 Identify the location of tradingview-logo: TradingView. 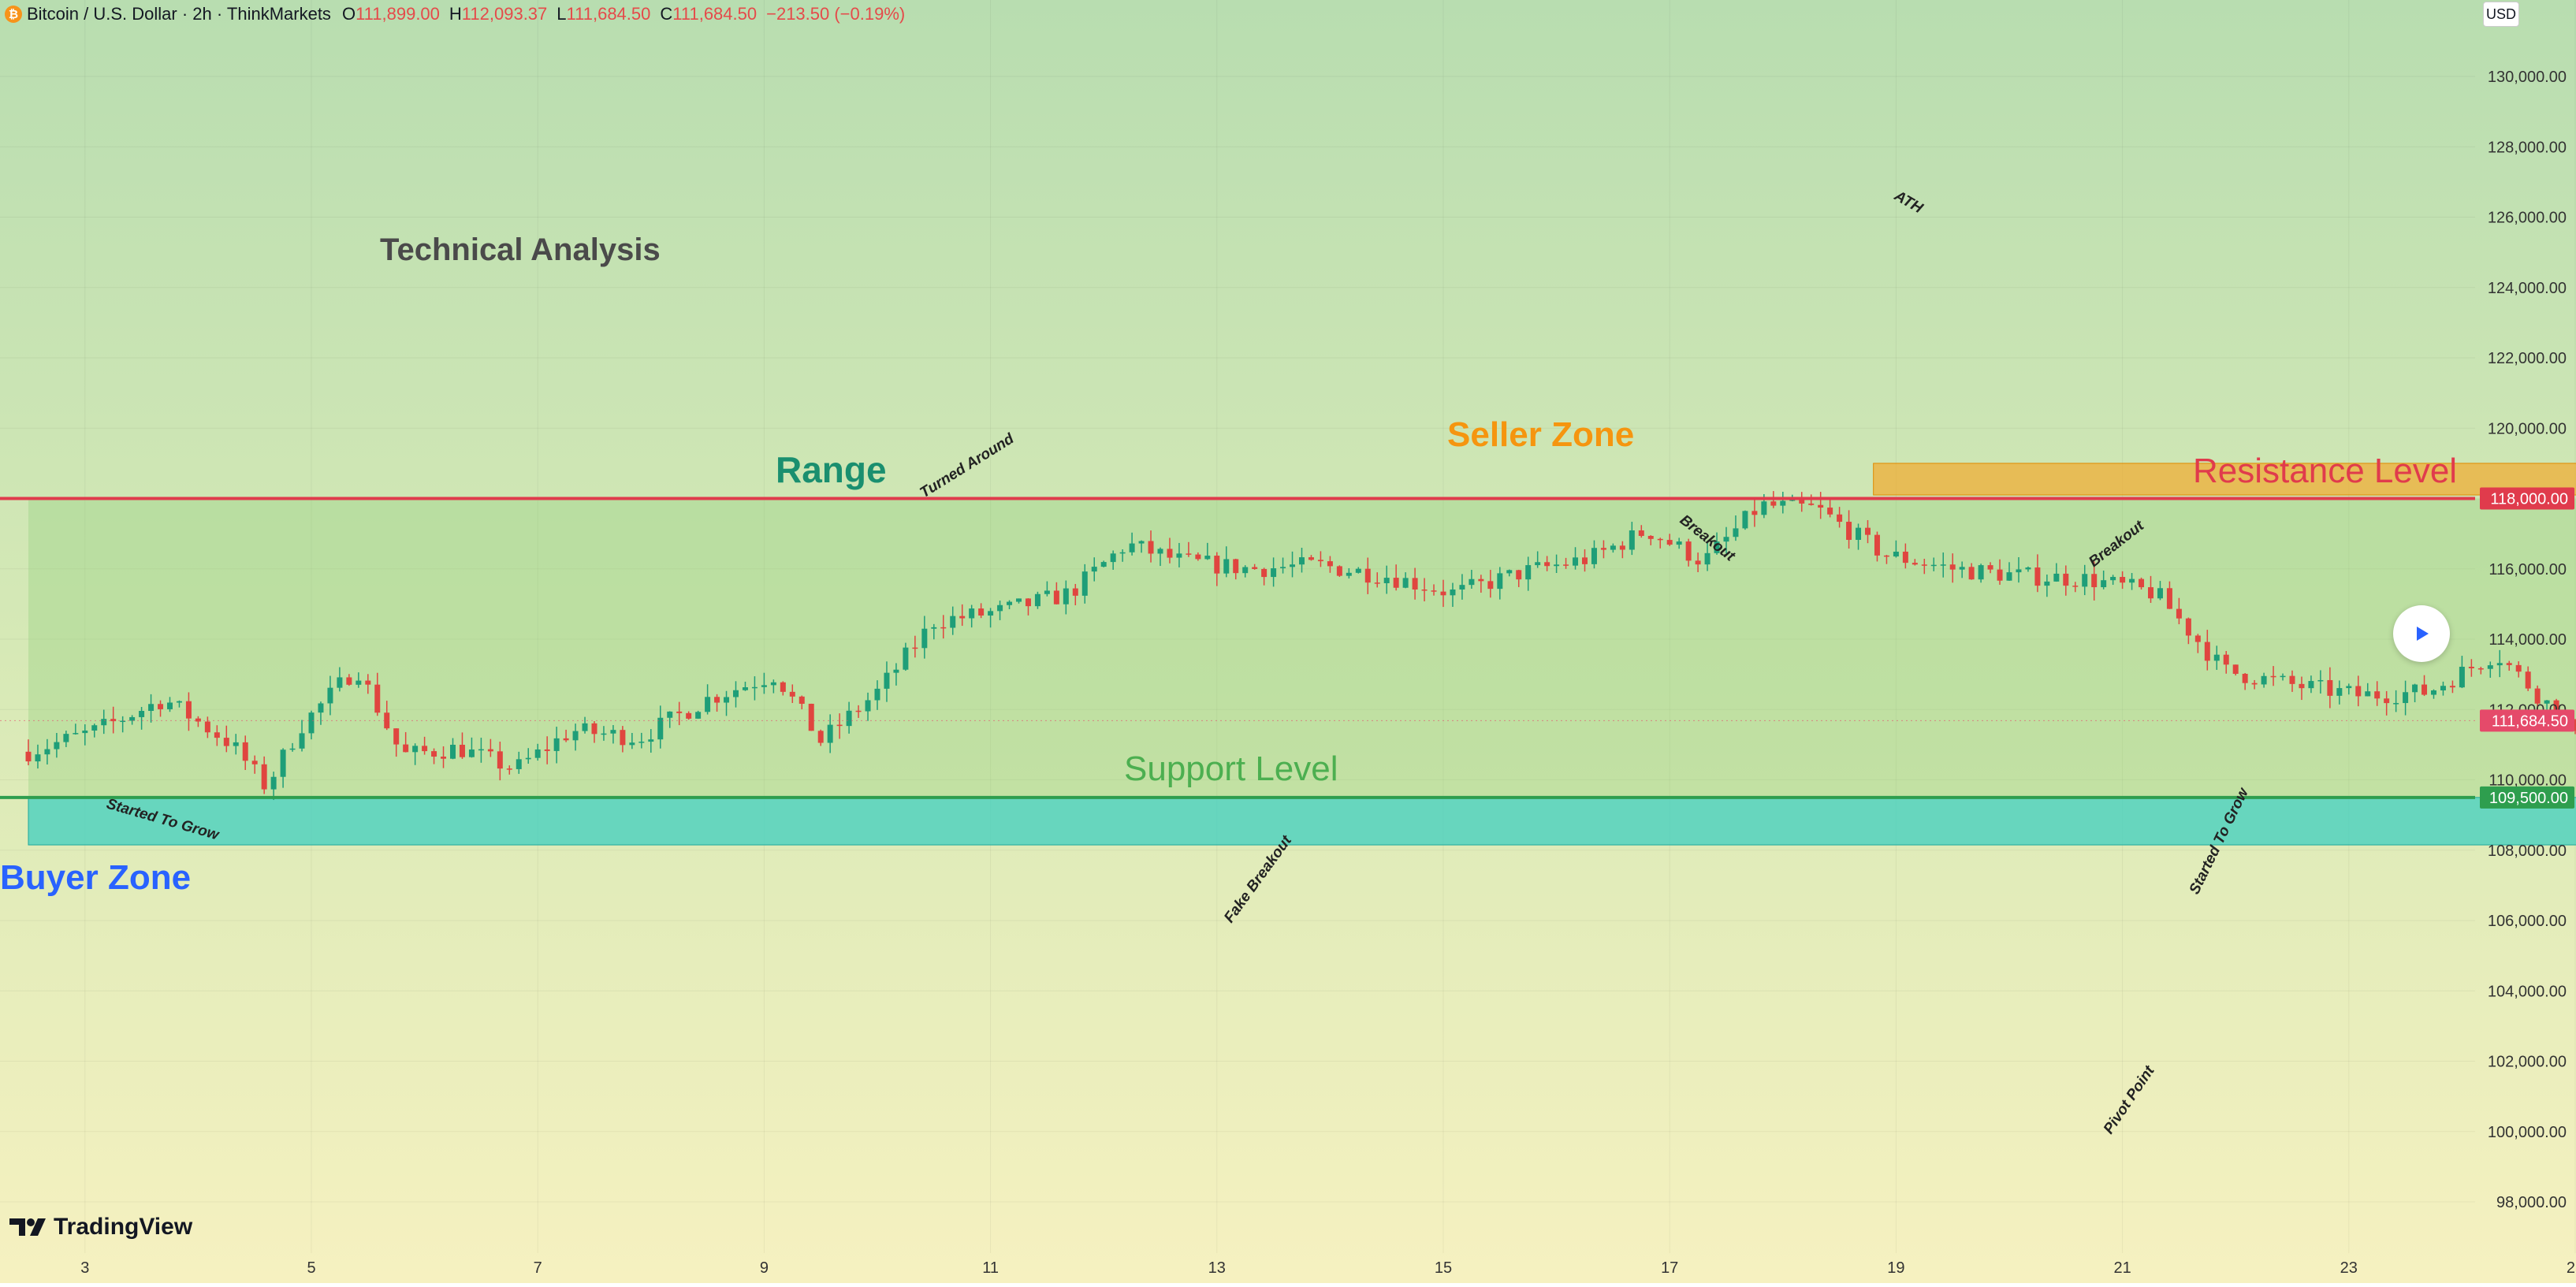
(100, 1227).